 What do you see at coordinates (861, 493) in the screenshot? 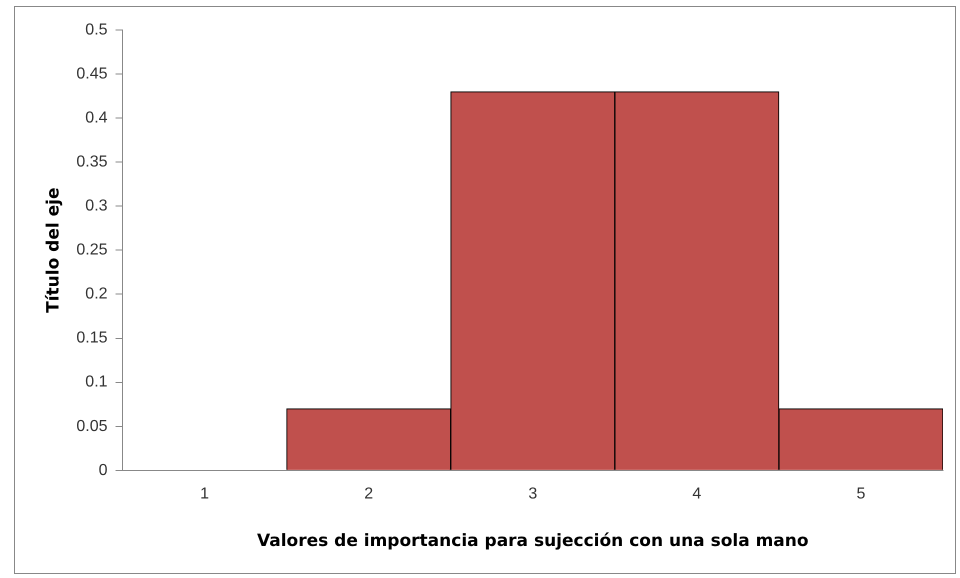
I see `x-tick-label: 5` at bounding box center [861, 493].